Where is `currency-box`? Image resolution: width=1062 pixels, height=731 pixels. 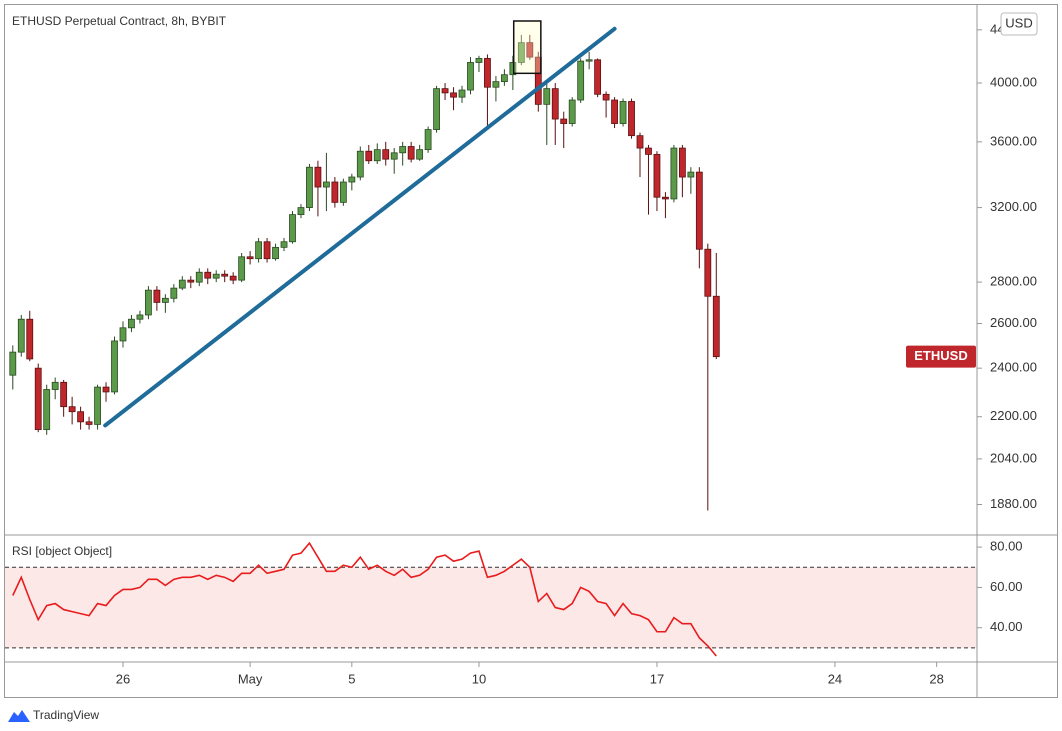
currency-box is located at coordinates (1019, 24).